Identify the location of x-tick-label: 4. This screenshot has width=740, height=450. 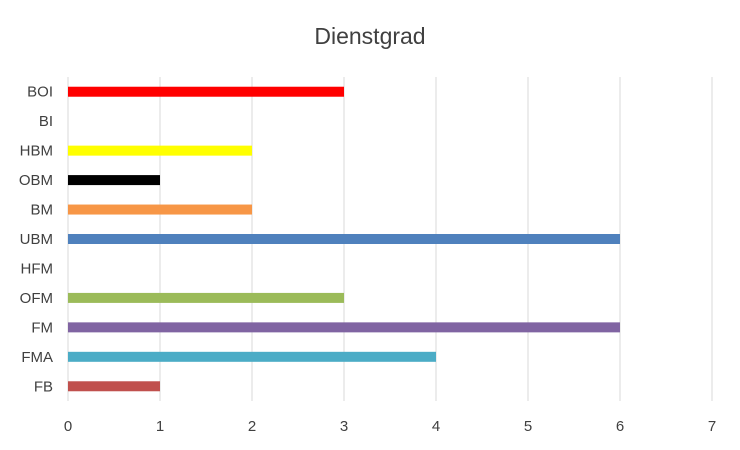
(436, 426).